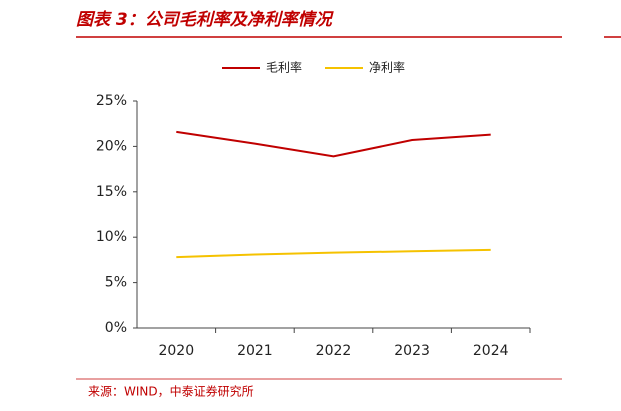 The width and height of the screenshot is (621, 411). Describe the element at coordinates (387, 67) in the screenshot. I see `legend-label: 净利率` at that location.